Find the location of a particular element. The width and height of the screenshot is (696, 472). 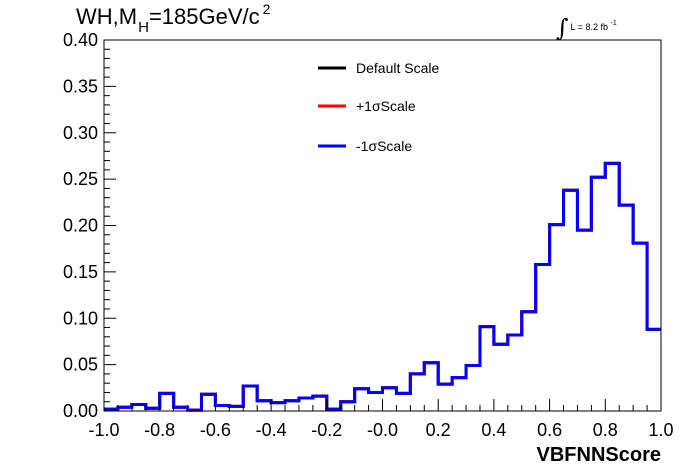

legend: Default Scale +1σScale -1σScale is located at coordinates (378, 107).